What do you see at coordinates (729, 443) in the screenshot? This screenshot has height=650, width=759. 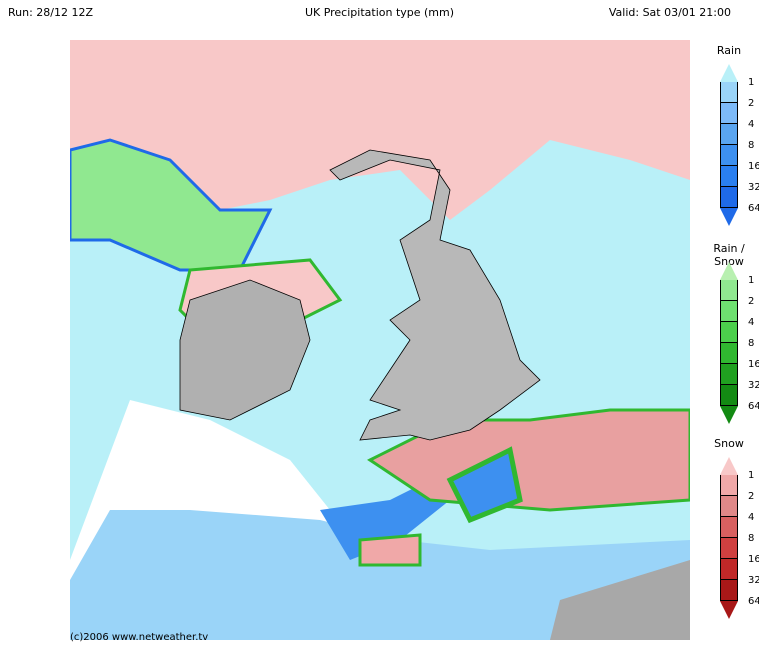 I see `legend-title: Snow` at bounding box center [729, 443].